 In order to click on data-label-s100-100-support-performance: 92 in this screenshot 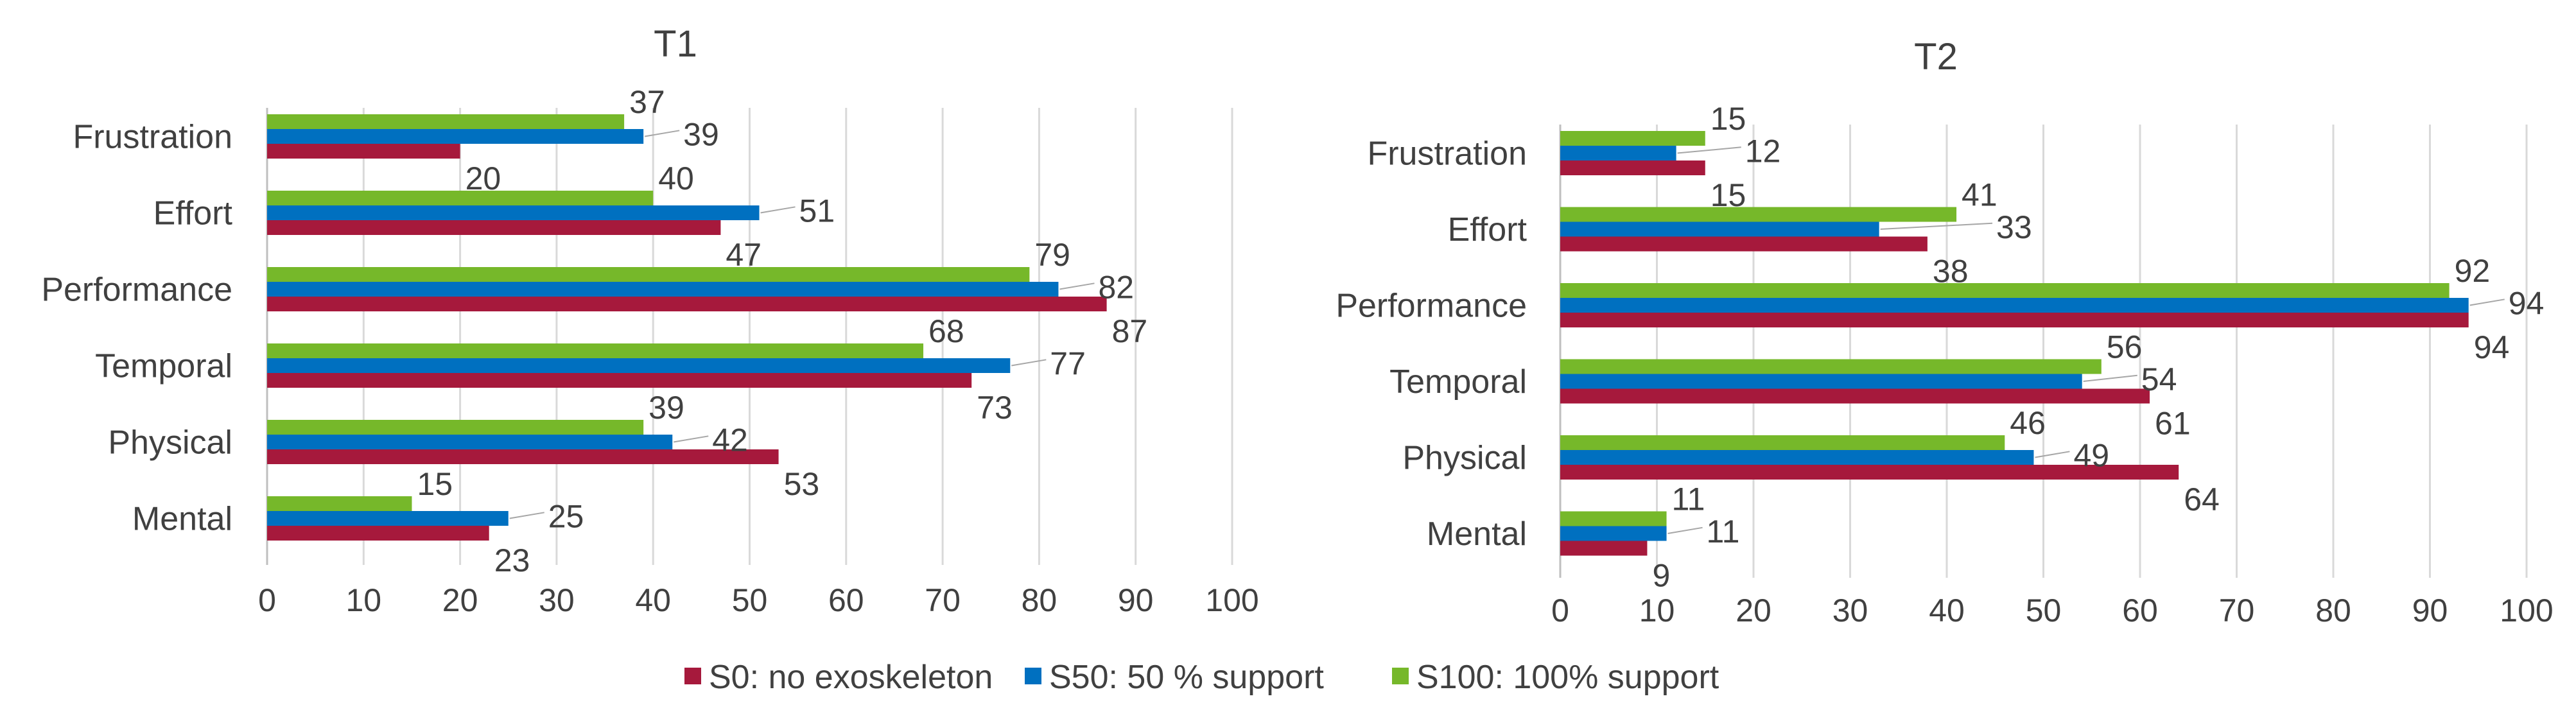, I will do `click(2473, 271)`.